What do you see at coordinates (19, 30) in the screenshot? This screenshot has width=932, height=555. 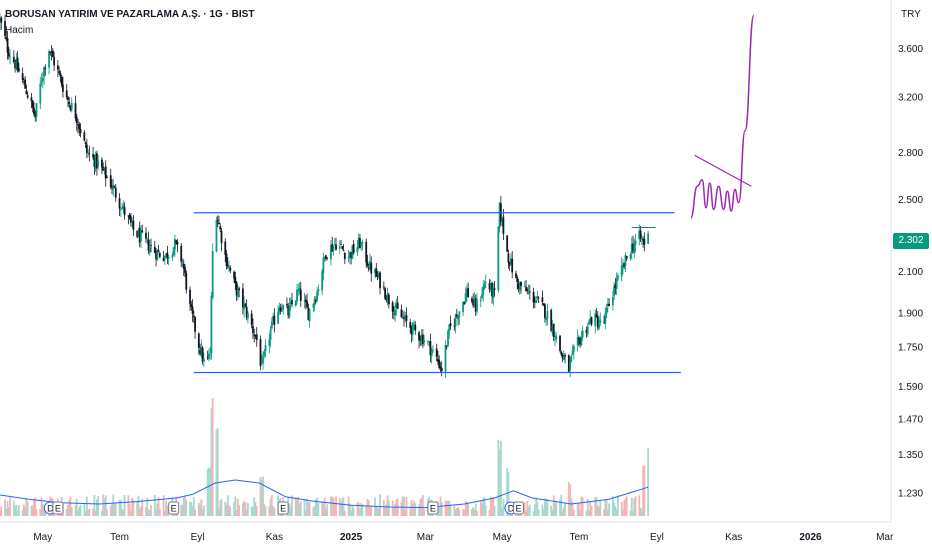 I see `volume-indicator-label: Hacim` at bounding box center [19, 30].